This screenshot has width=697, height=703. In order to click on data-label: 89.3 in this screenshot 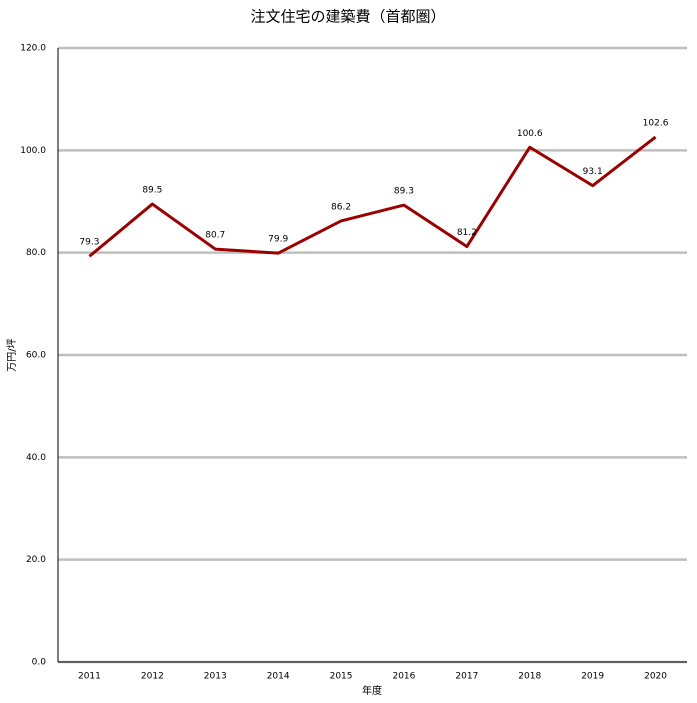, I will do `click(404, 192)`.